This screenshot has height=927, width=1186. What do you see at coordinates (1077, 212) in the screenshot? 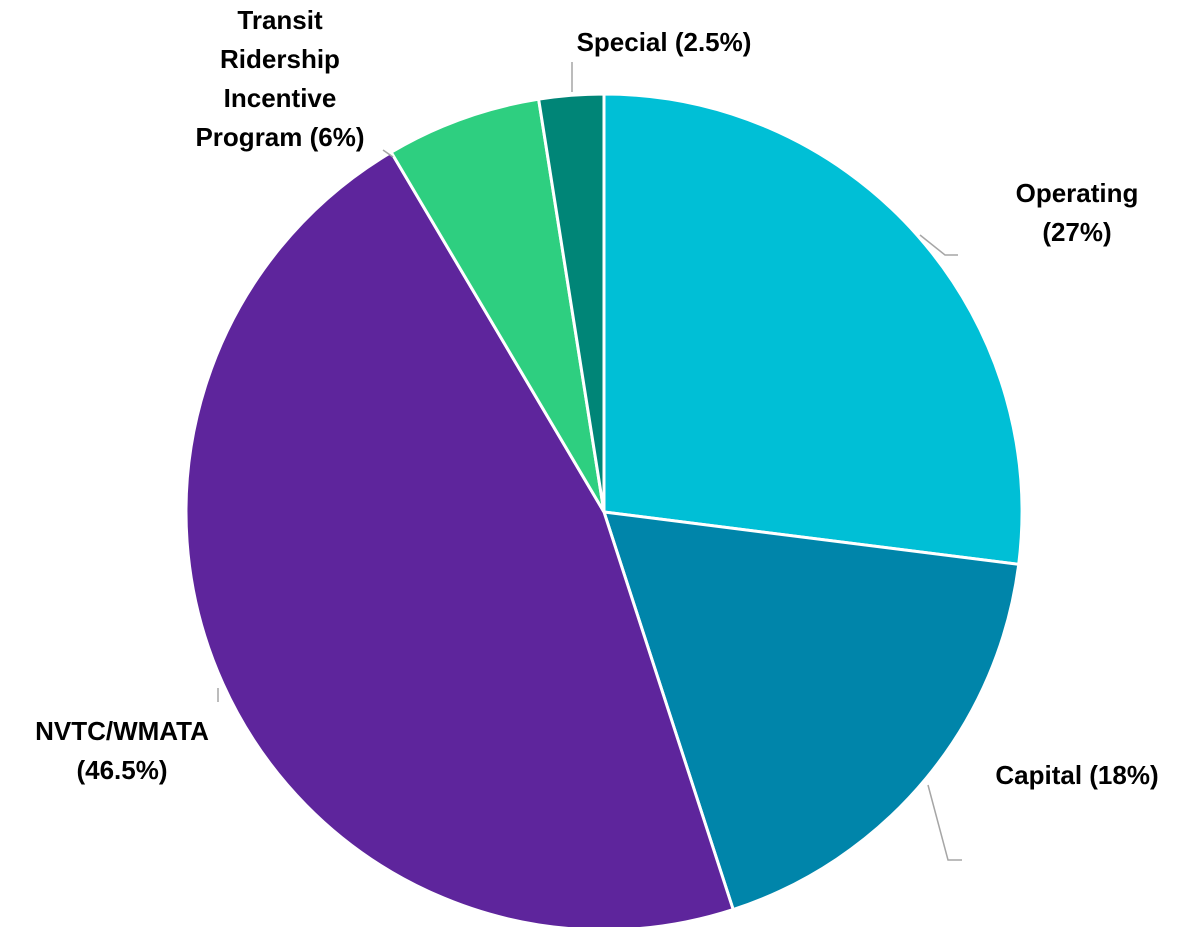
I see `slice-label: Operating (27%)` at bounding box center [1077, 212].